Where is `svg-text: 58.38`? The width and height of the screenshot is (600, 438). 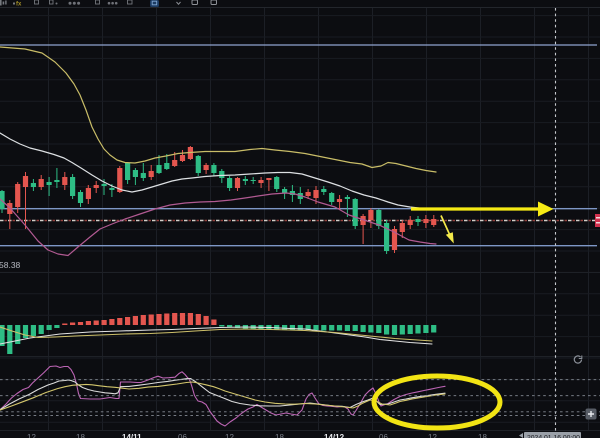 svg-text: 58.38 is located at coordinates (10, 265).